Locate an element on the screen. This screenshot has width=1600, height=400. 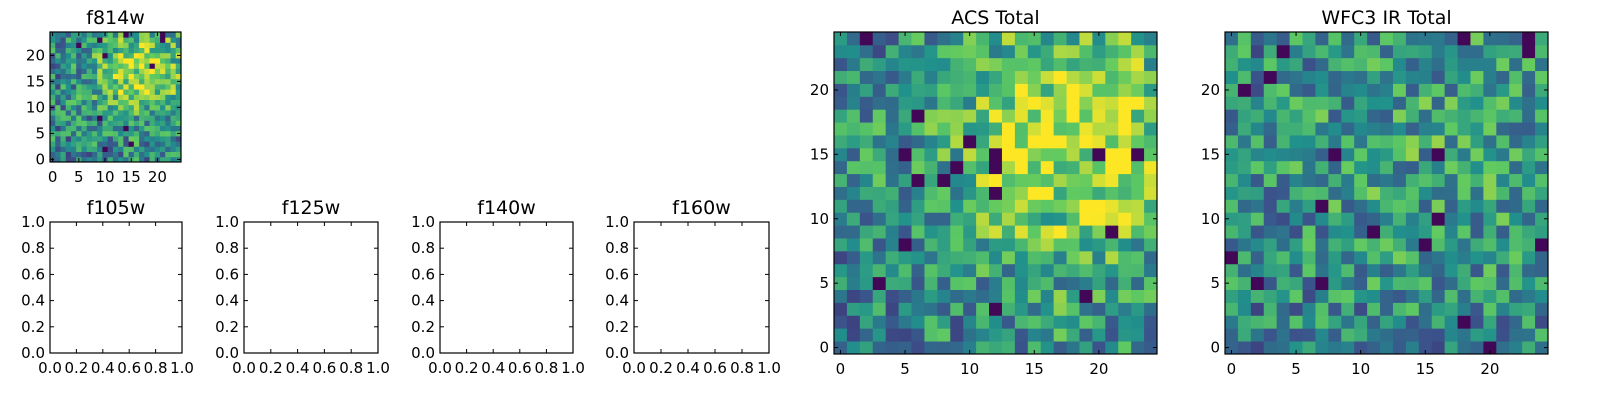
x-tick-label: 15 is located at coordinates (1425, 369).